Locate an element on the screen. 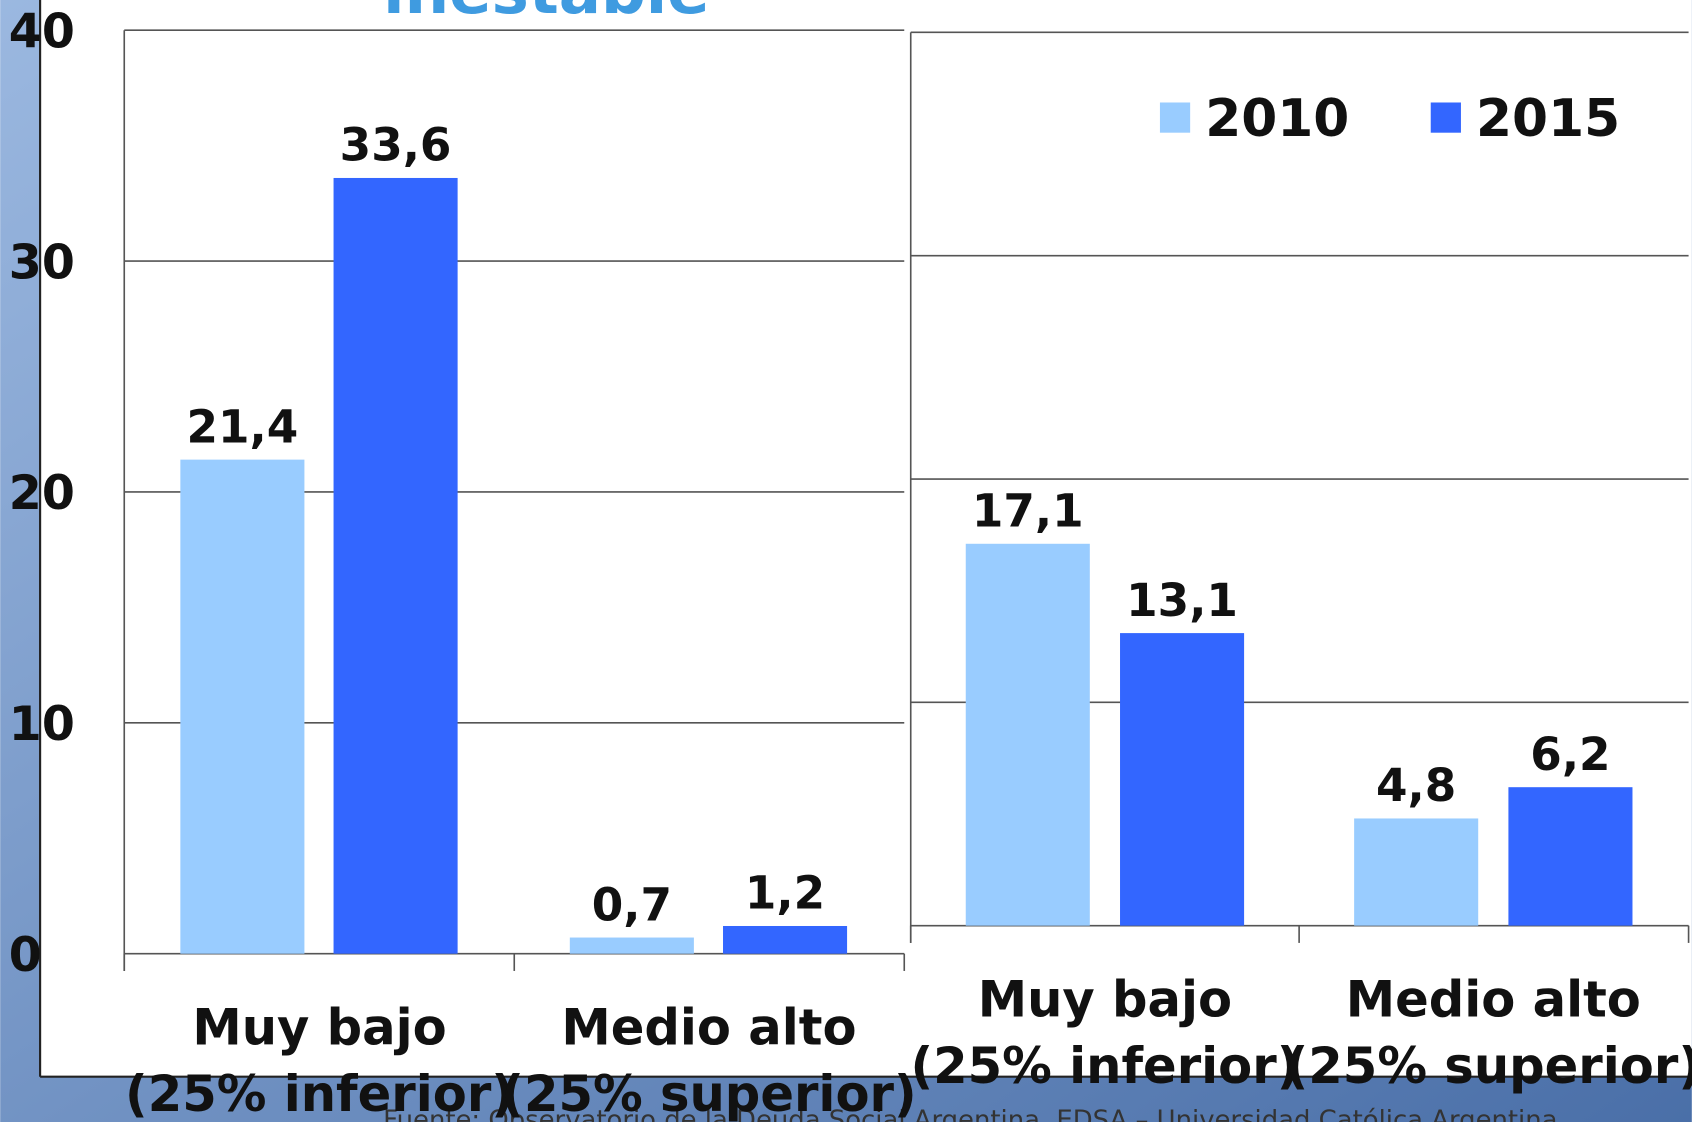  value-label: 0,7 is located at coordinates (632, 904).